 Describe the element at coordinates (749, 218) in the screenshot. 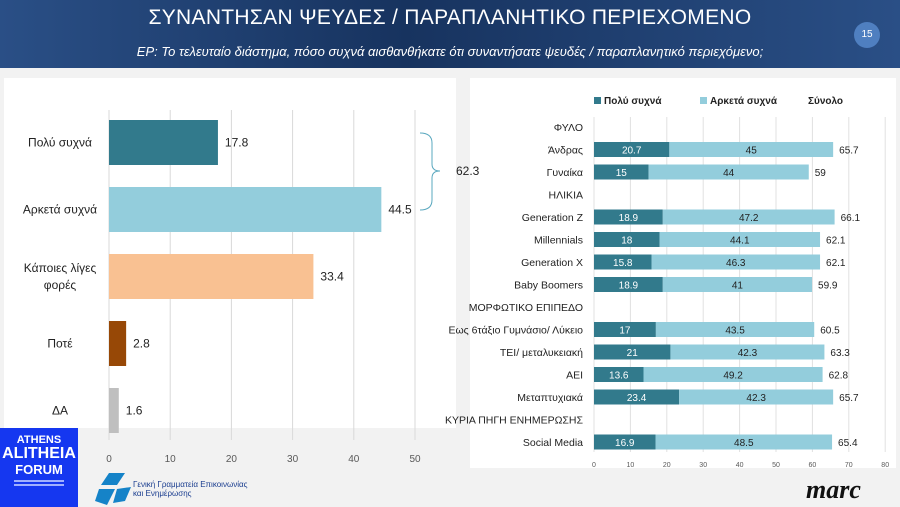

I see `segment-label: 47.2` at that location.